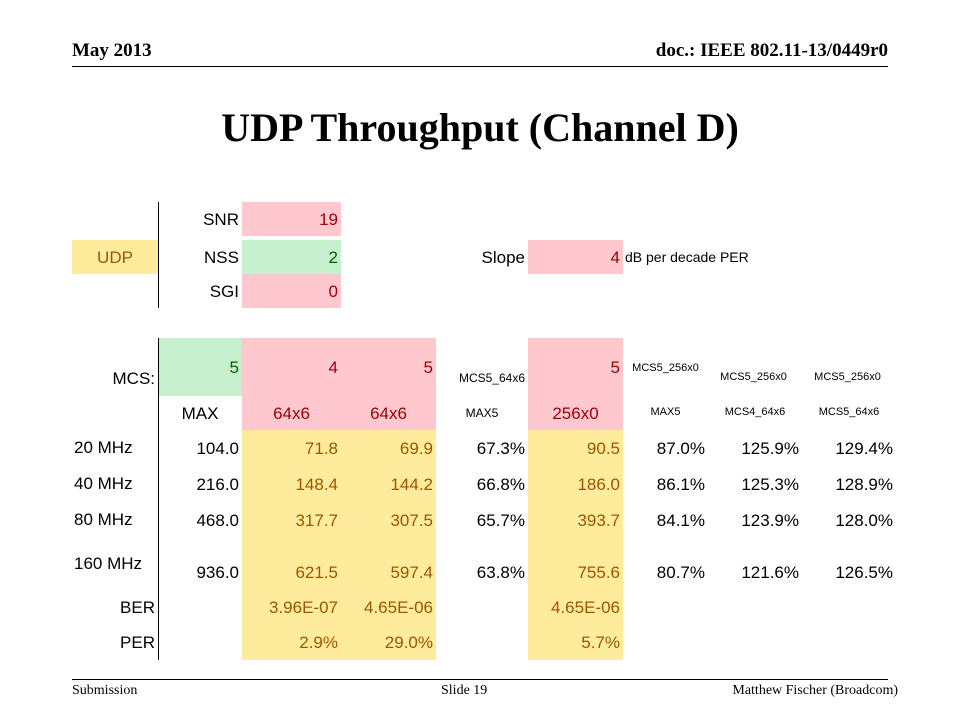  What do you see at coordinates (134, 378) in the screenshot?
I see `mcs-label: MCS:` at bounding box center [134, 378].